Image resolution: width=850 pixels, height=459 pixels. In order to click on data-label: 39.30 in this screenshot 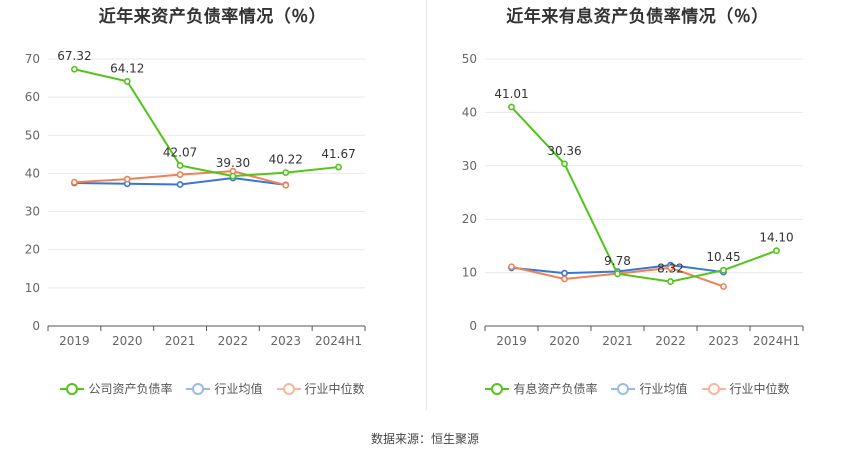, I will do `click(233, 163)`.